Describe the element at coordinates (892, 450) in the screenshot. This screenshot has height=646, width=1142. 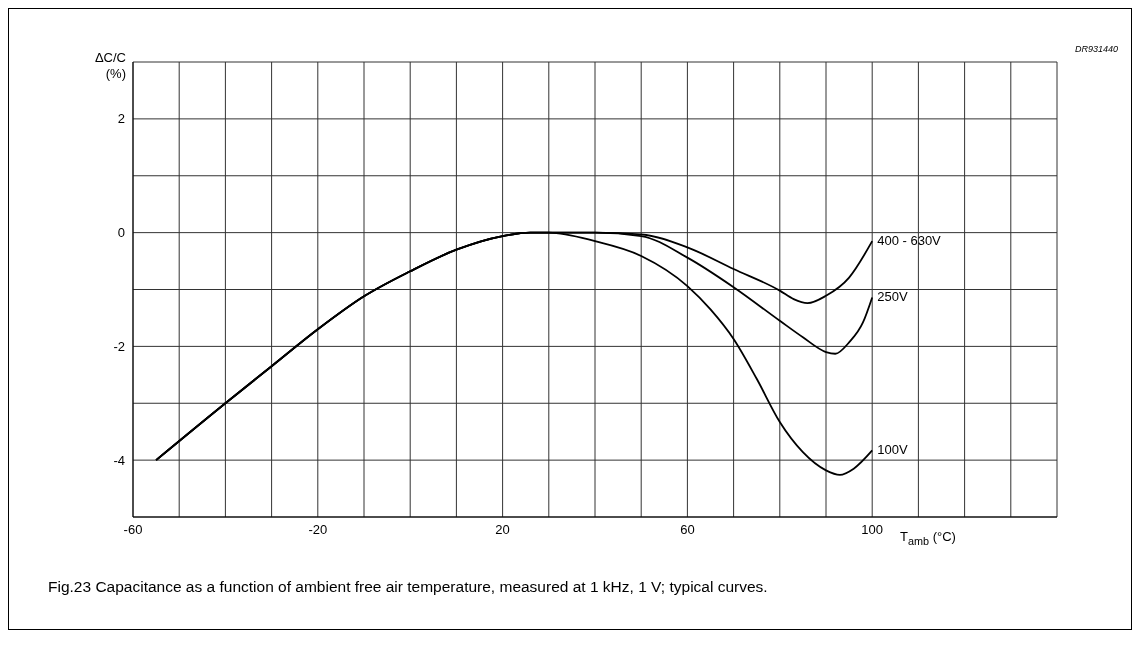
I see `series-label: 100V` at that location.